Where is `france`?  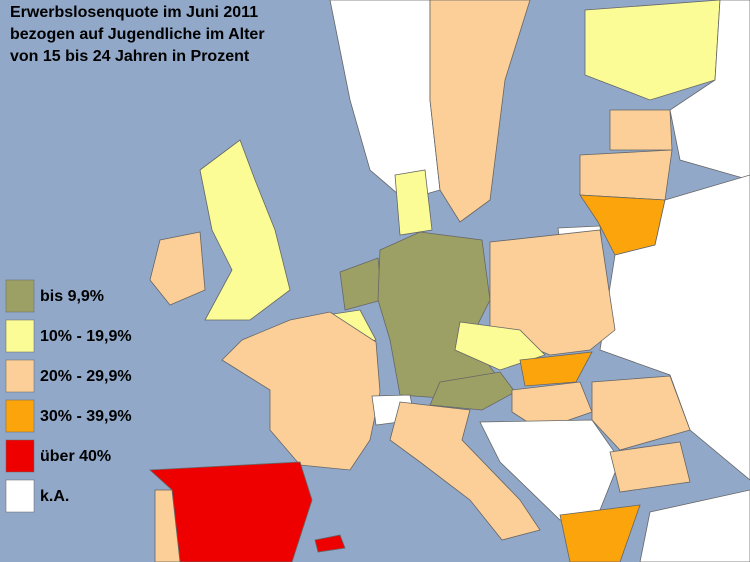 france is located at coordinates (301, 391).